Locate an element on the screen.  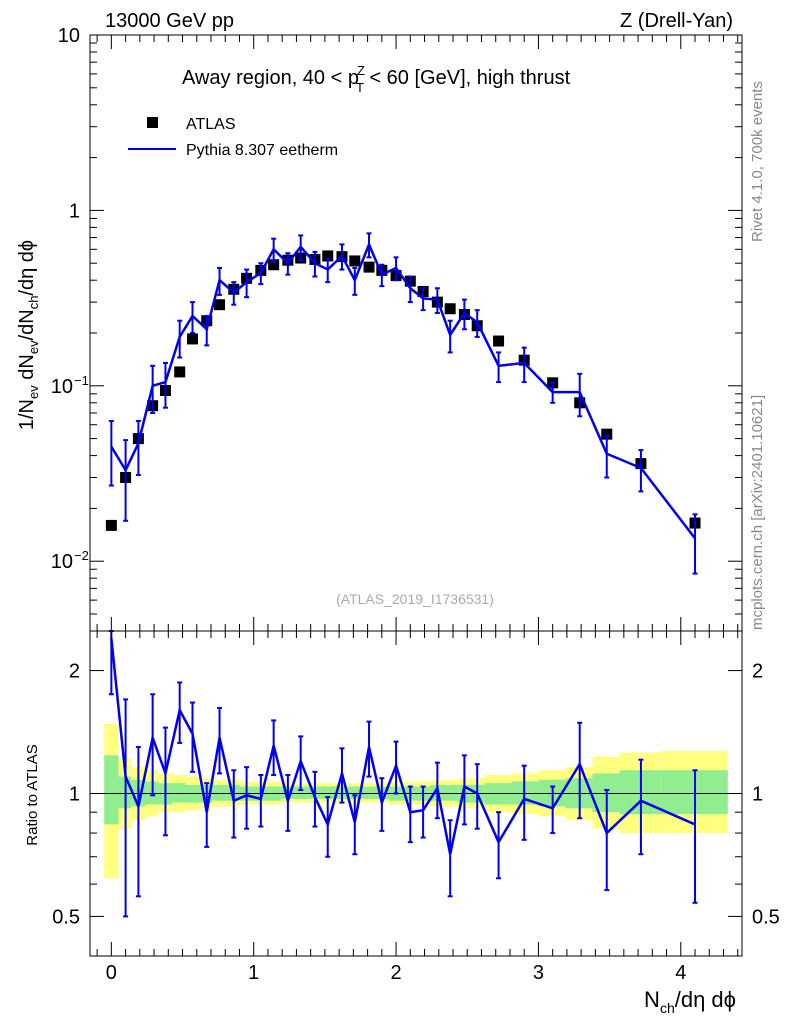
ratio-y-axis-label: Ratio to ATLAS is located at coordinates (32, 794).